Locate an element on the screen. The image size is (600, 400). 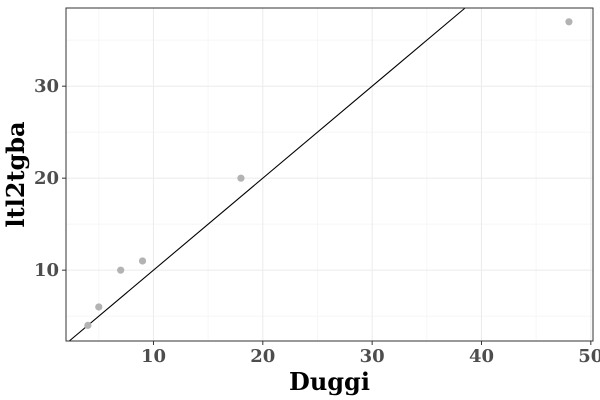
x-axis-ticks: 10 20 30 40 50 is located at coordinates (370, 354).